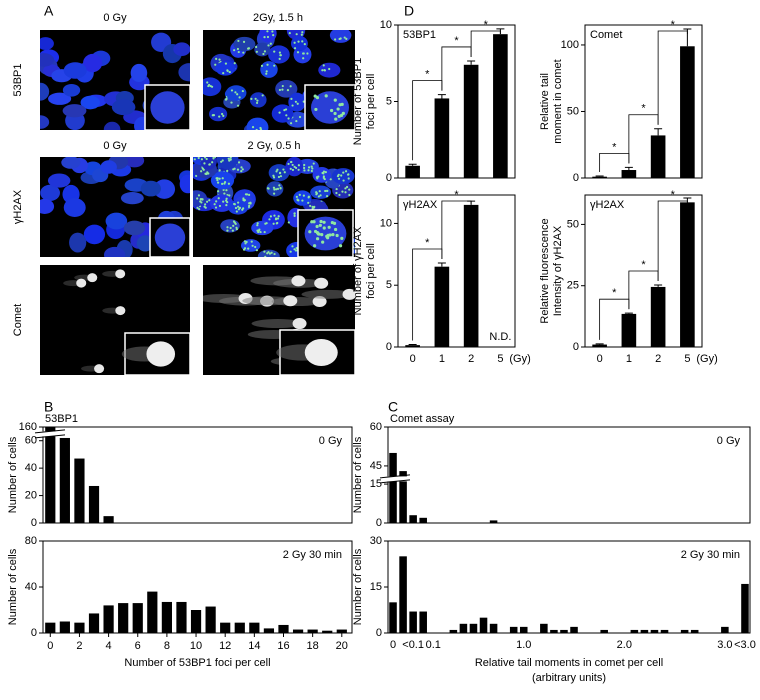 Image resolution: width=760 pixels, height=700 pixels. I want to click on y-axis-label: Number of 53BP1, so click(358, 101).